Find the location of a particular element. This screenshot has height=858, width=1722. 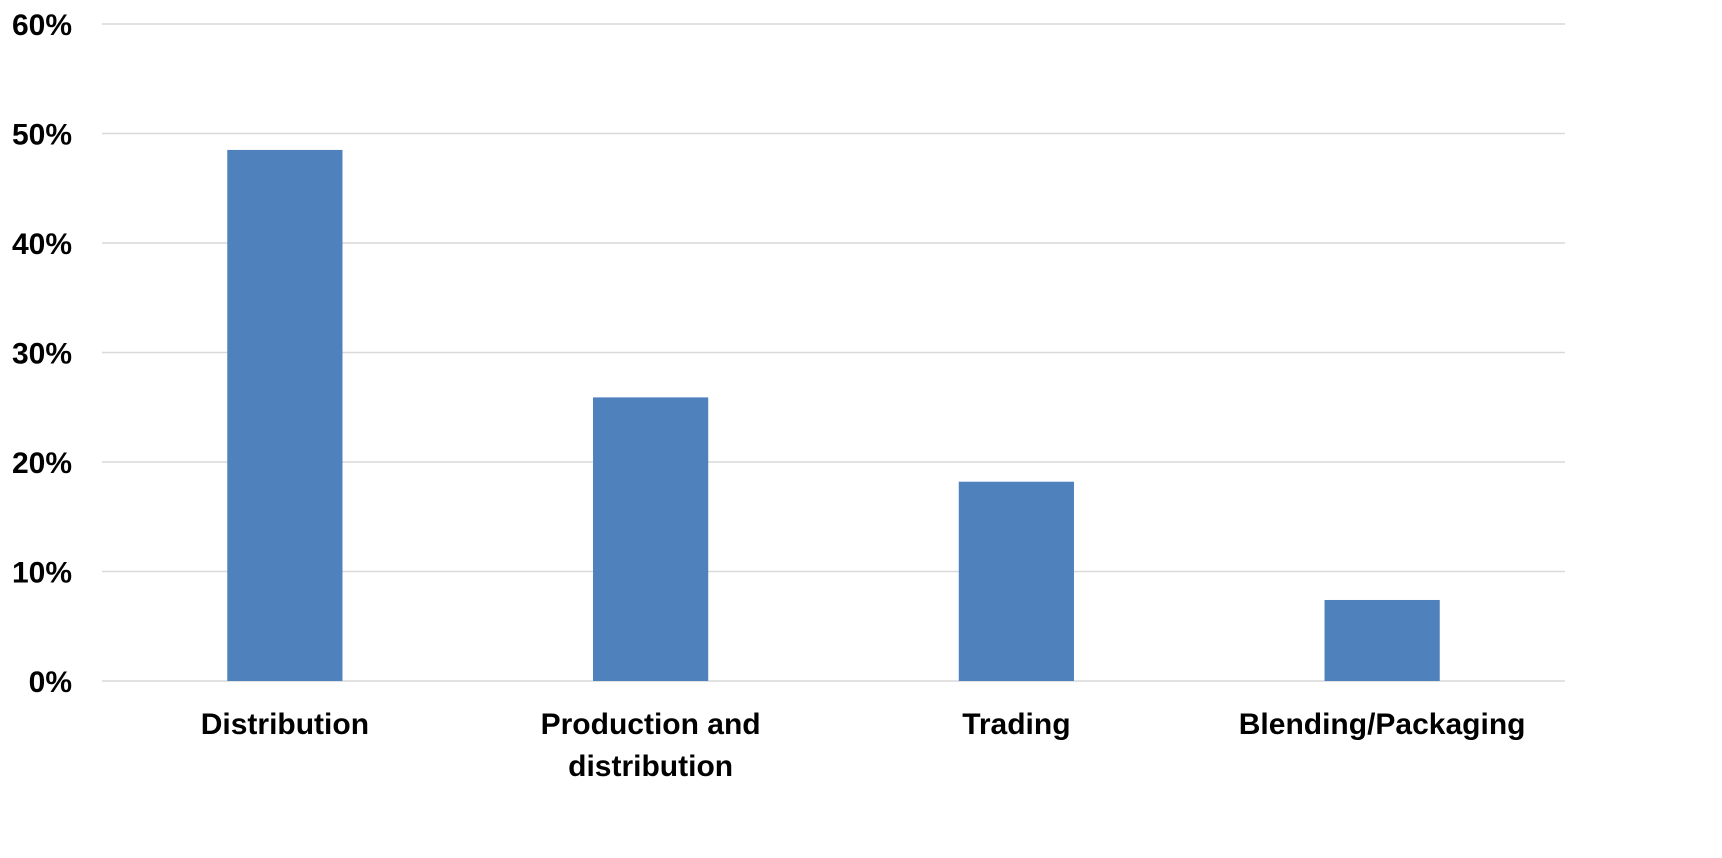

x-category-label: Blending/Packaging is located at coordinates (1382, 724).